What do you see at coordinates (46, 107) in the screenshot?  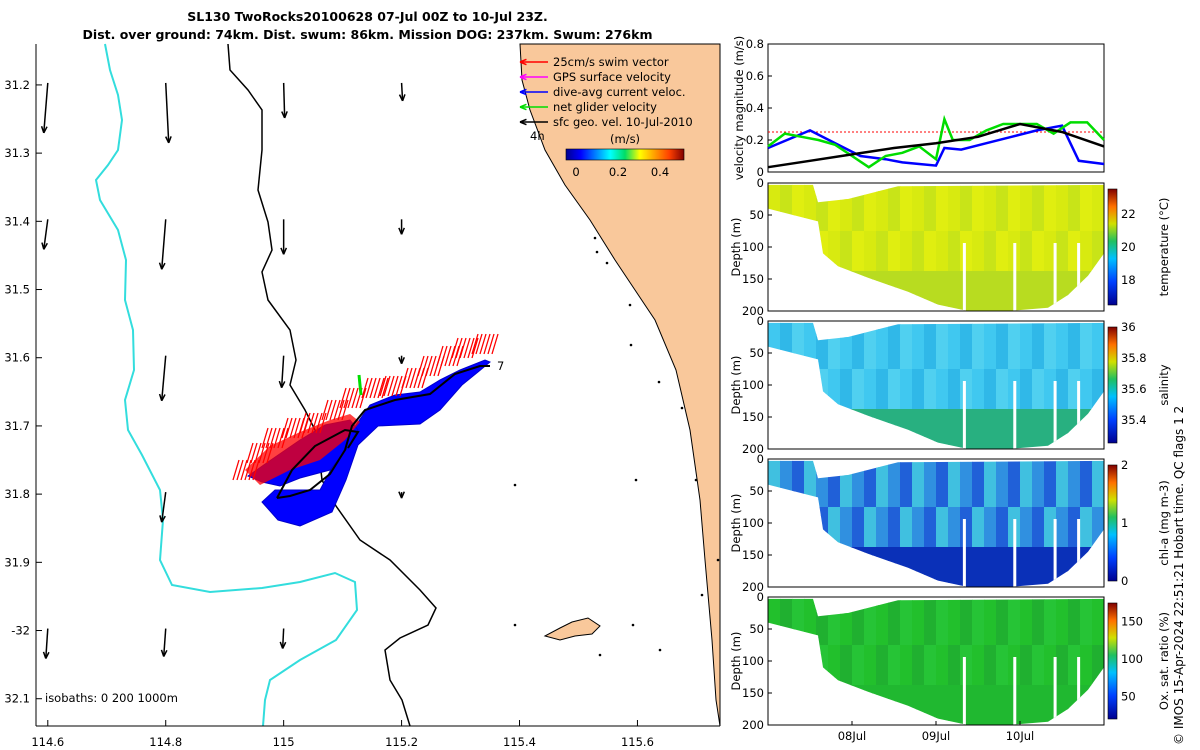 I see `geo-velocity-arrow` at bounding box center [46, 107].